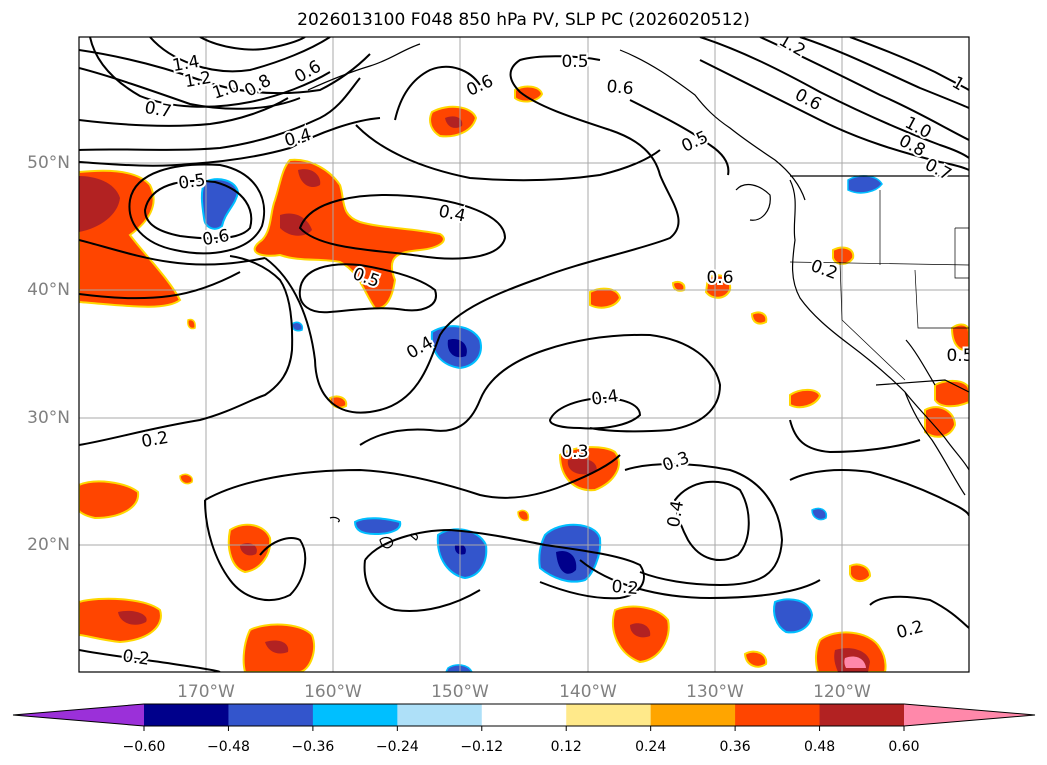  What do you see at coordinates (735, 747) in the screenshot?
I see `colorbar-tick-label: 0.36` at bounding box center [735, 747].